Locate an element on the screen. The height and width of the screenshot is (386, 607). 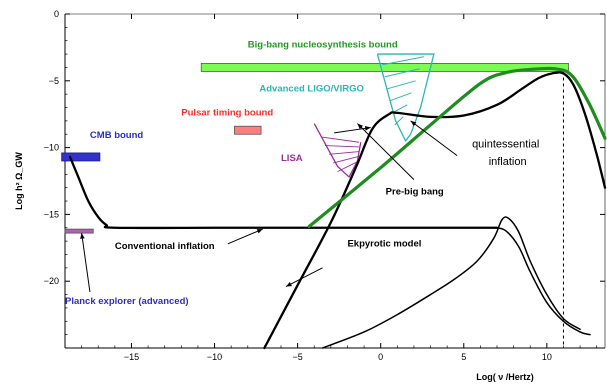
bound-pulsar-timing-bound is located at coordinates (248, 130).